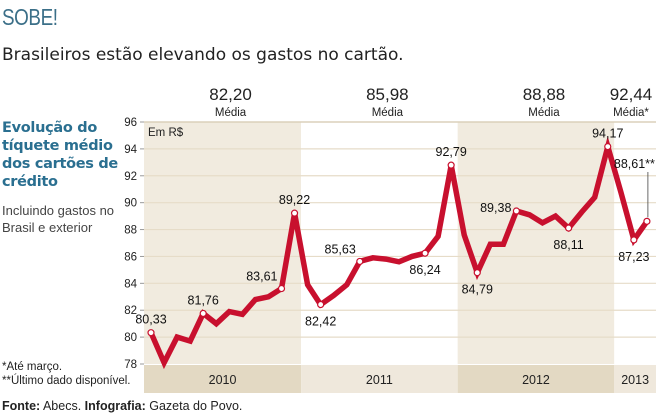  Describe the element at coordinates (166, 133) in the screenshot. I see `unit-label: Em R$` at that location.